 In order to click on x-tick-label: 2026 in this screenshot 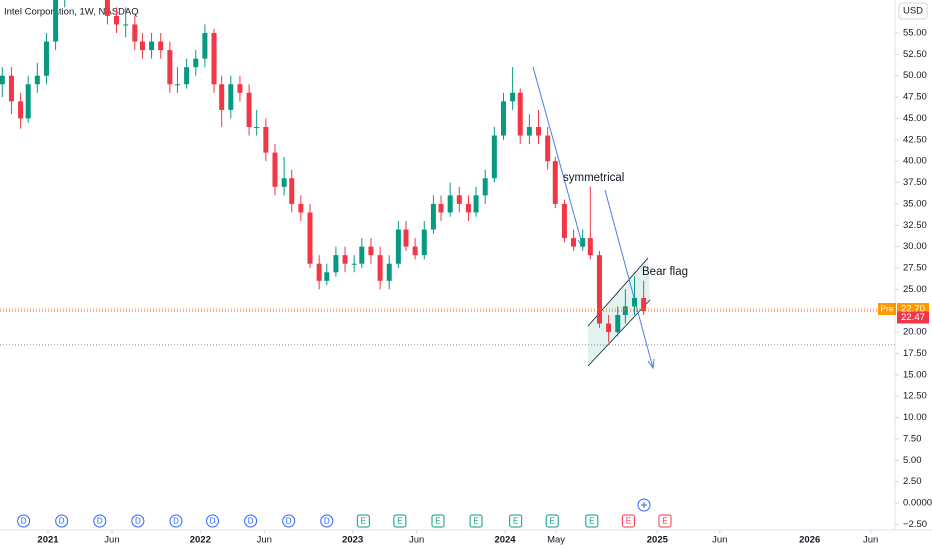, I will do `click(809, 540)`.